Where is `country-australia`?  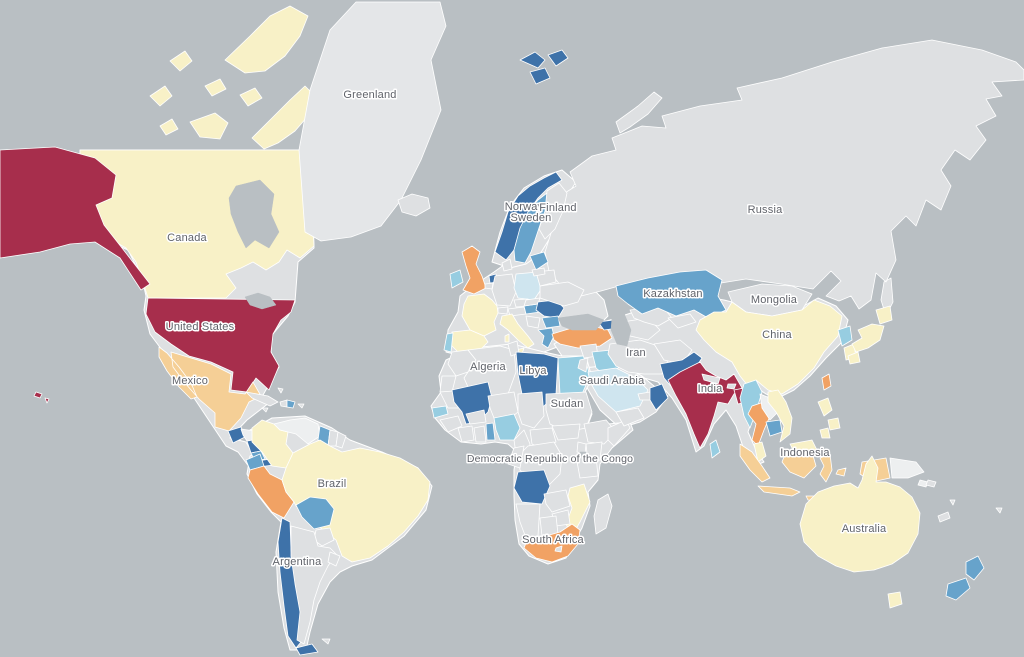 country-australia is located at coordinates (860, 532).